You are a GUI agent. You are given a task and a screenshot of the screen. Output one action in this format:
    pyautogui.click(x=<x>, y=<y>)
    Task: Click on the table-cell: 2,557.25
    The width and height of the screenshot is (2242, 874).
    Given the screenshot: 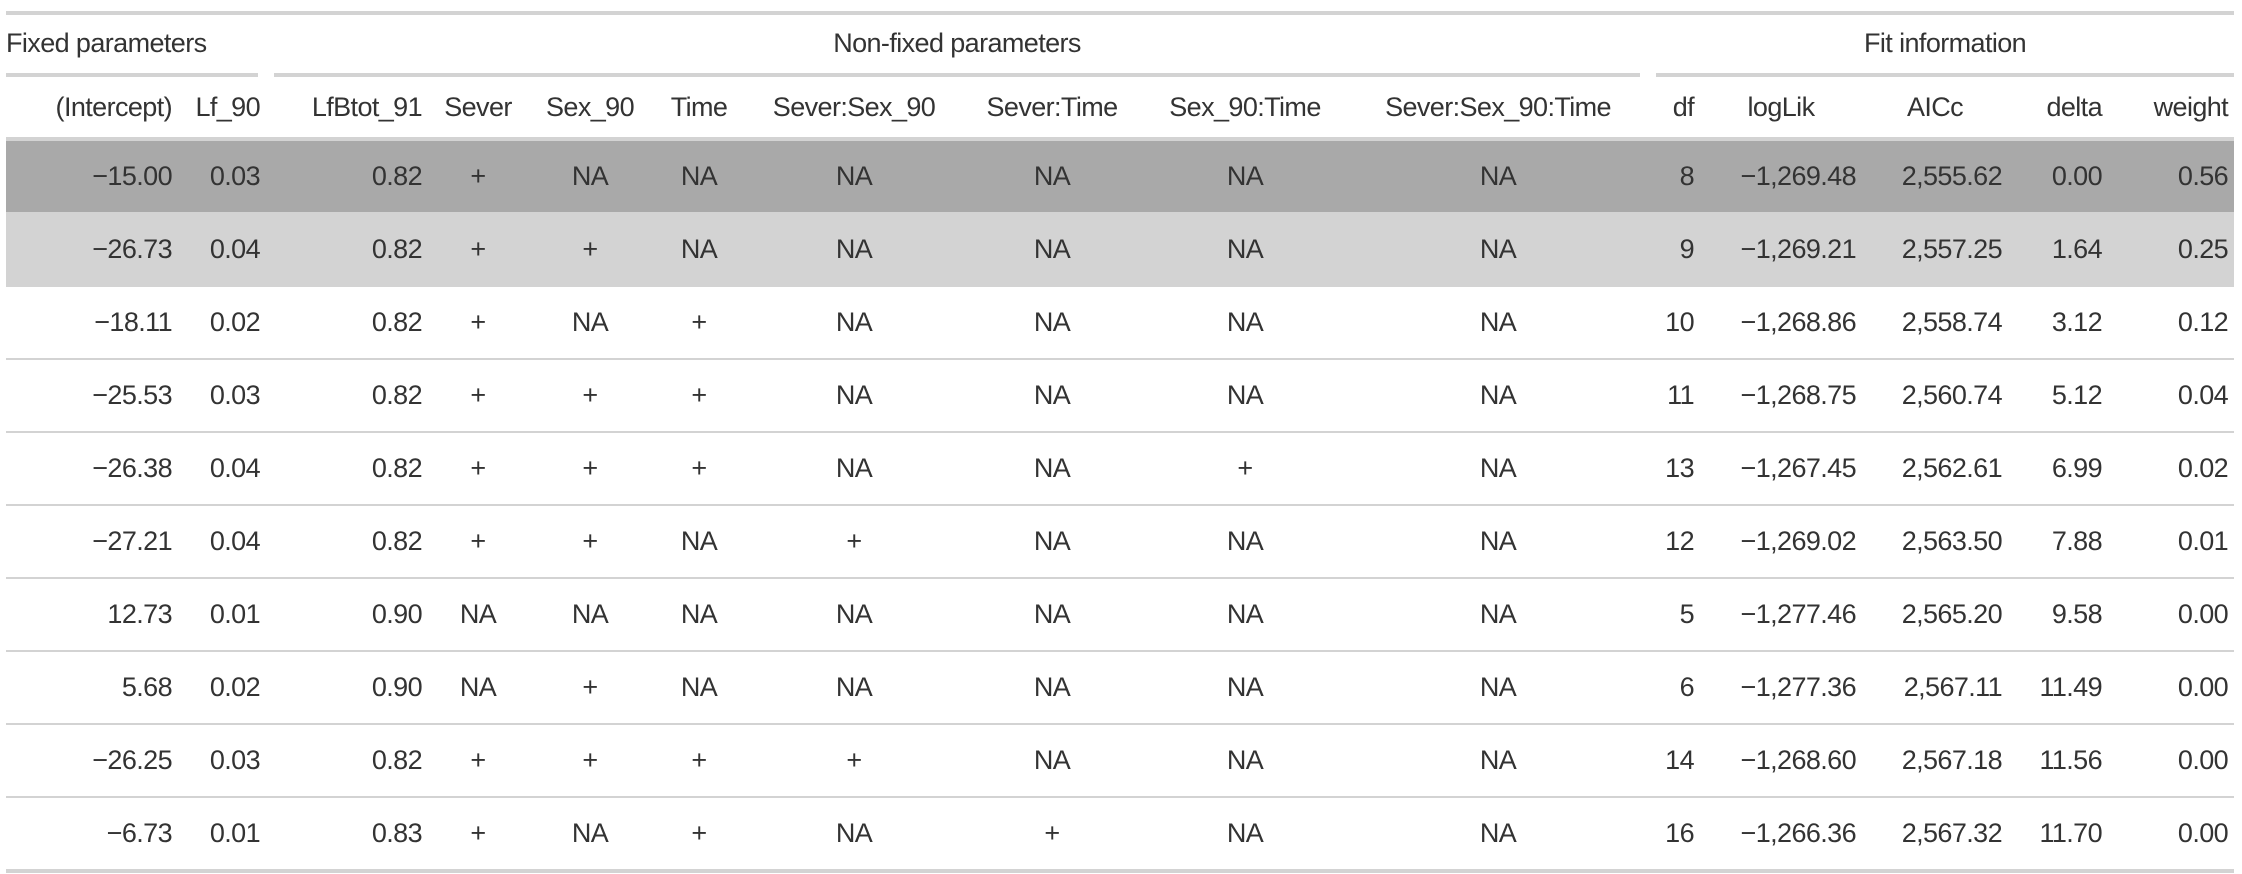 What is the action you would take?
    pyautogui.click(x=1935, y=249)
    